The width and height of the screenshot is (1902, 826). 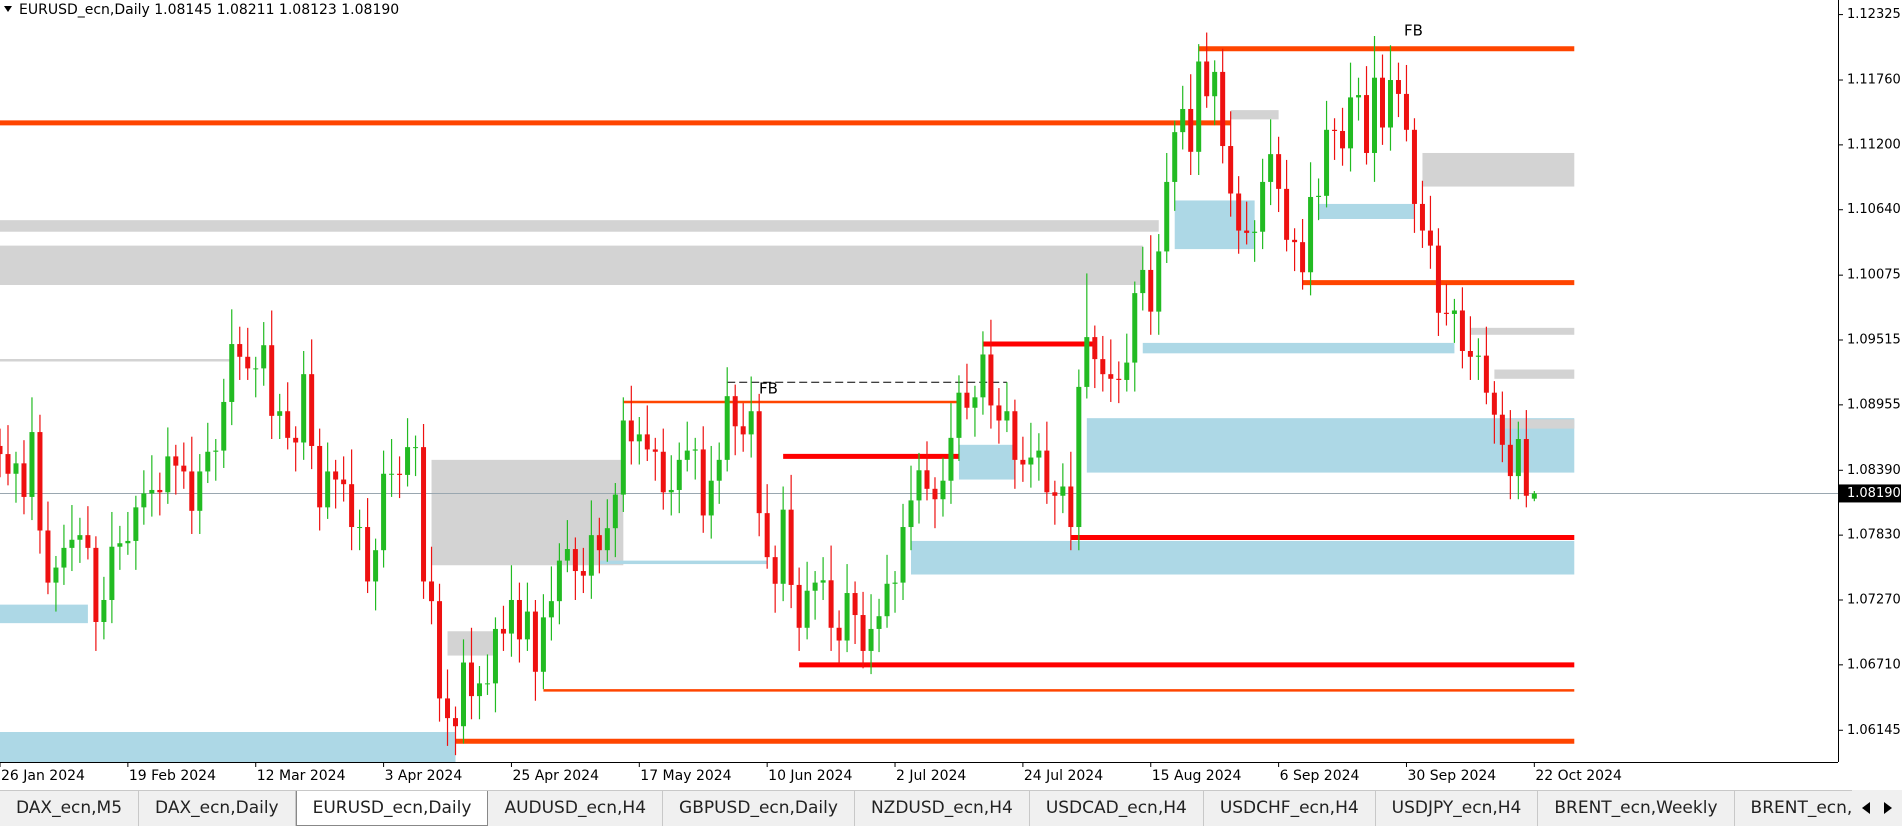 I want to click on tab: AUDUSD_ecn,H4, so click(x=576, y=808).